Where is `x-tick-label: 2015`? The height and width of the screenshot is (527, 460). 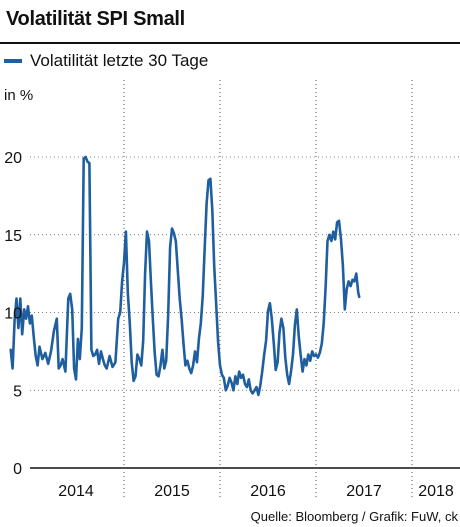 x-tick-label: 2015 is located at coordinates (172, 491).